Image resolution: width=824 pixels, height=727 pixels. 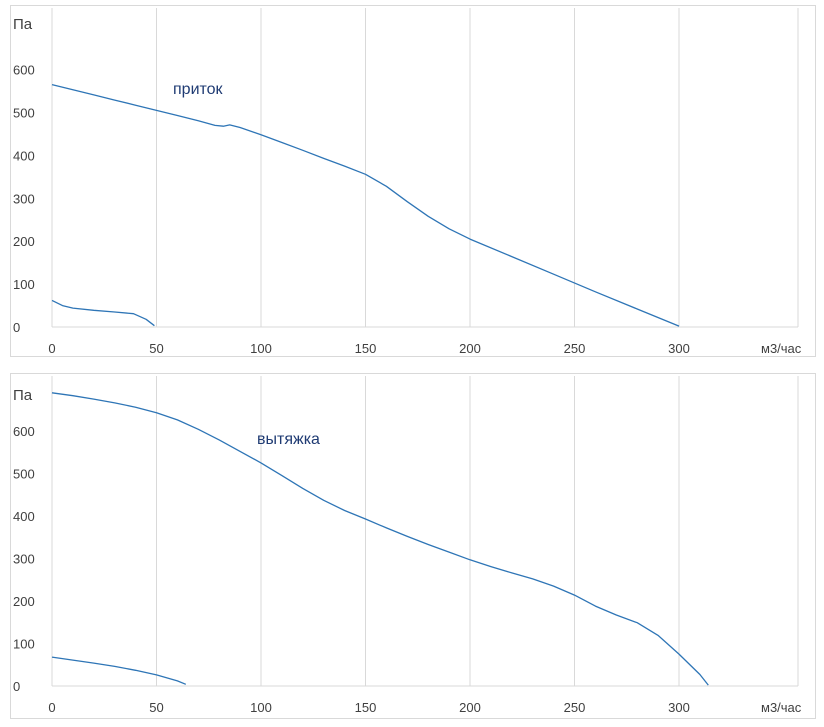 What do you see at coordinates (198, 89) in the screenshot?
I see `chart-annotation: приток` at bounding box center [198, 89].